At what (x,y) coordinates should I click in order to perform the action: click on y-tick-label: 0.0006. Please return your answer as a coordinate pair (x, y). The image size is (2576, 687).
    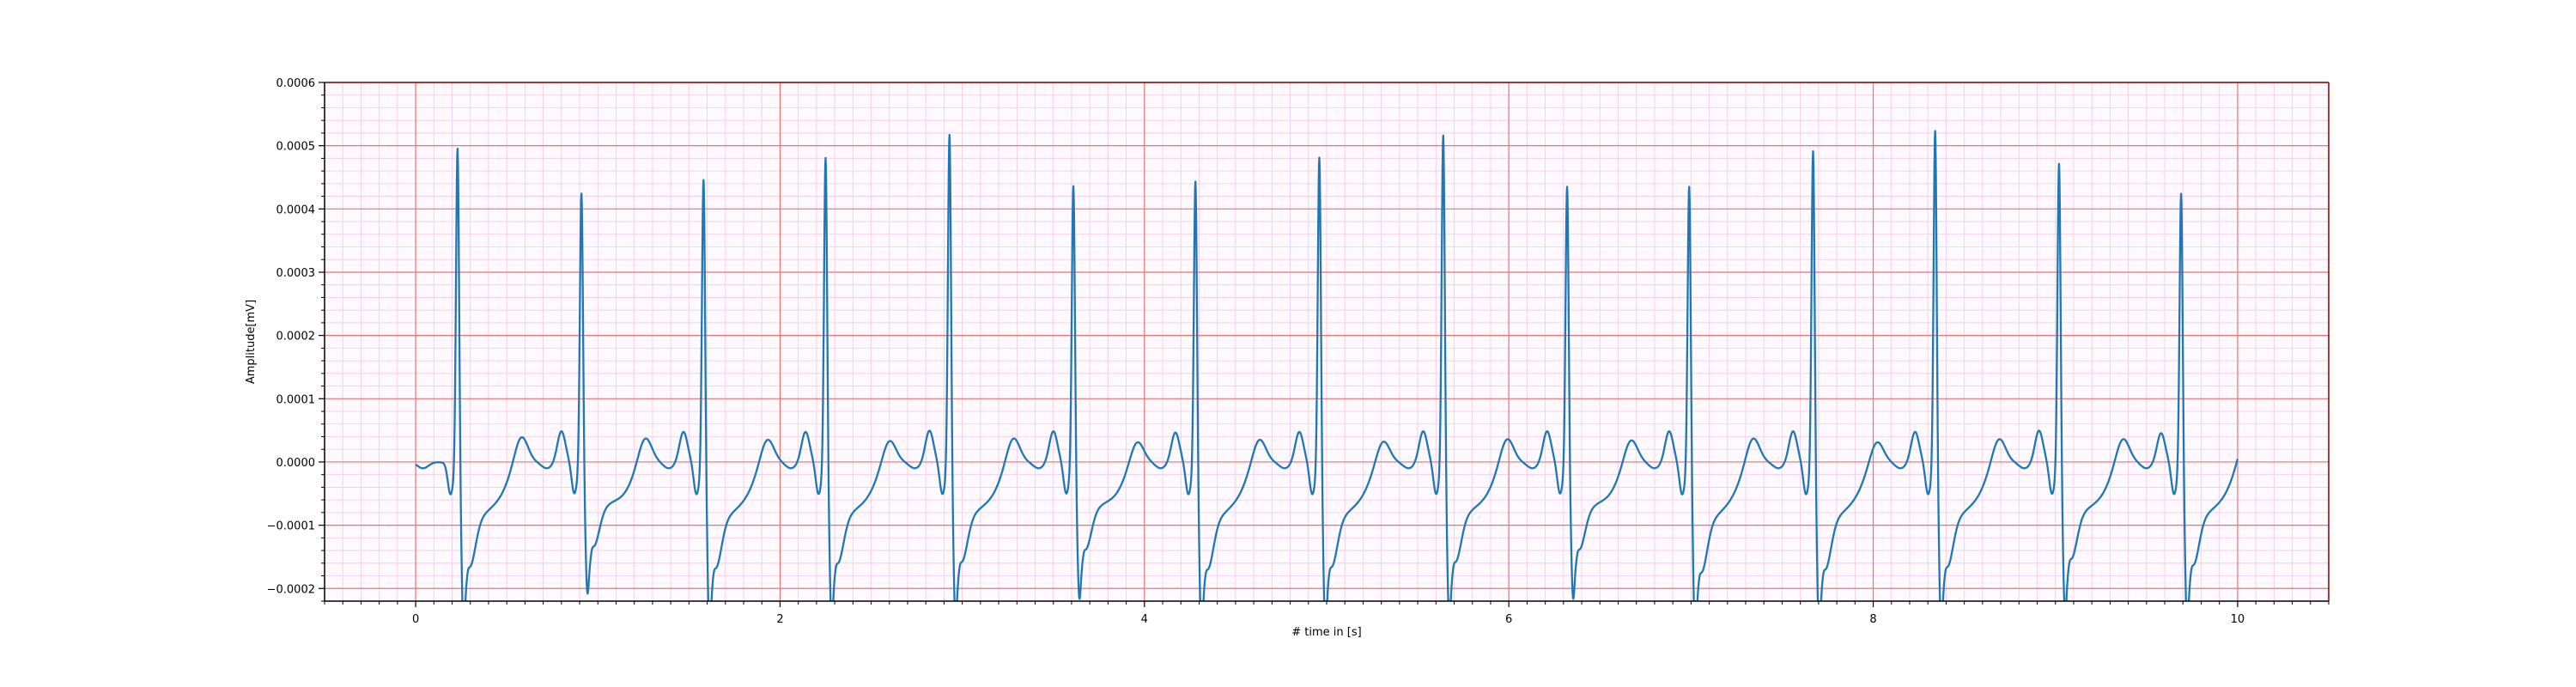
    Looking at the image, I should click on (296, 83).